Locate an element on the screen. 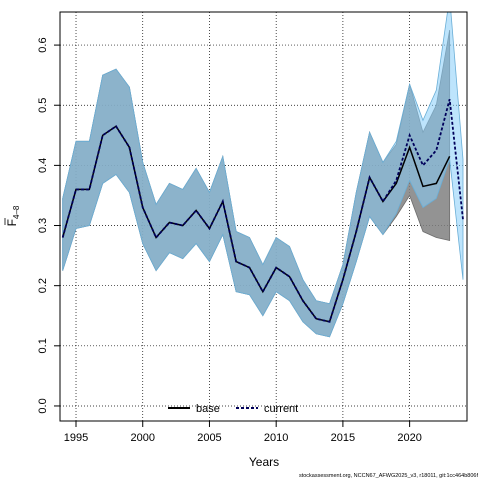 This screenshot has width=480, height=480. legend-label-base: base is located at coordinates (208, 409).